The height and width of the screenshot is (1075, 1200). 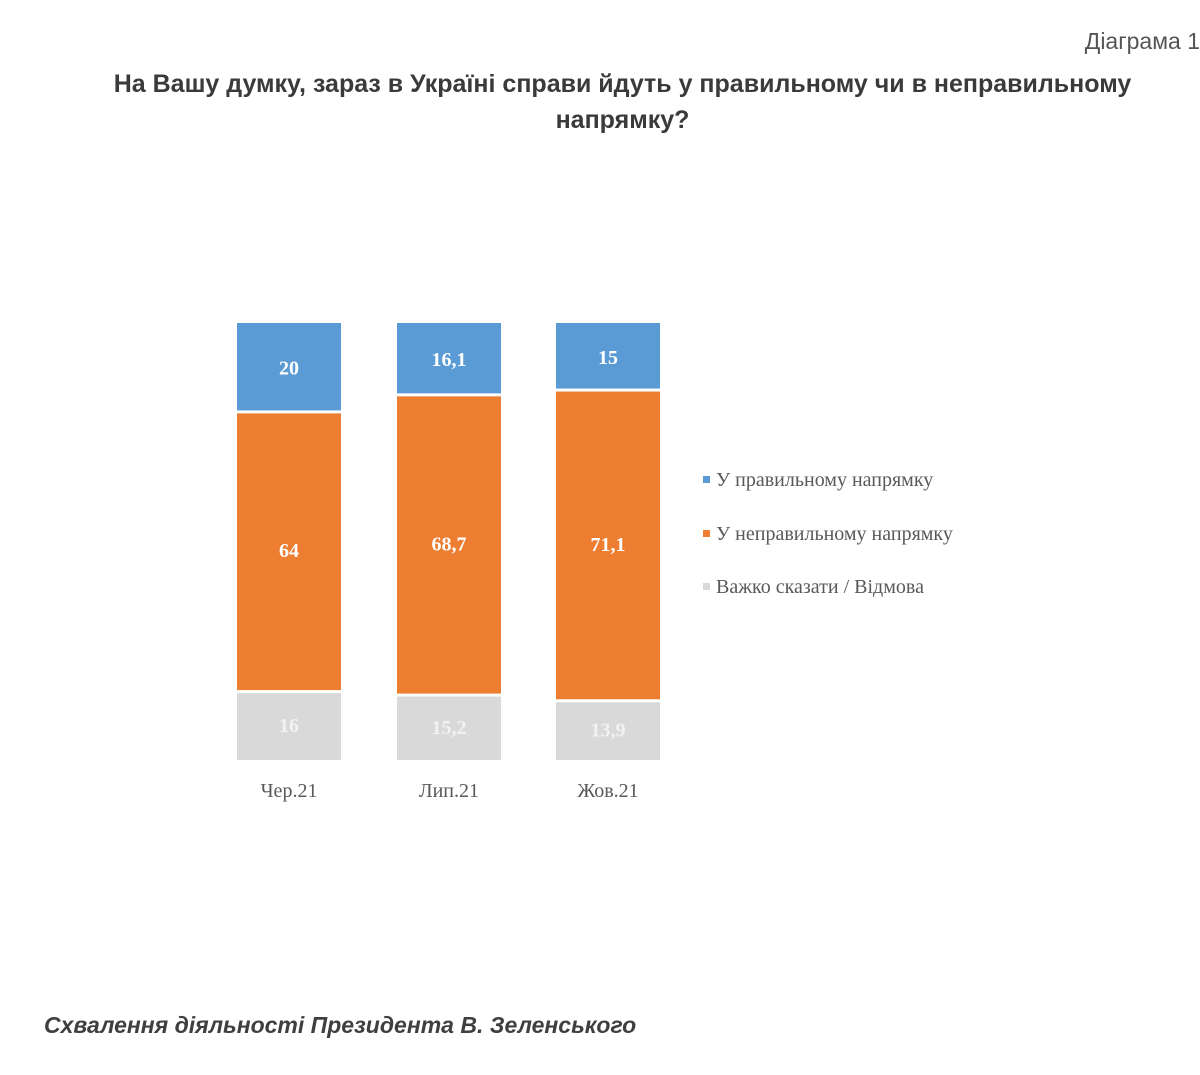 I want to click on data-label-1-0: 15,2, so click(x=449, y=728).